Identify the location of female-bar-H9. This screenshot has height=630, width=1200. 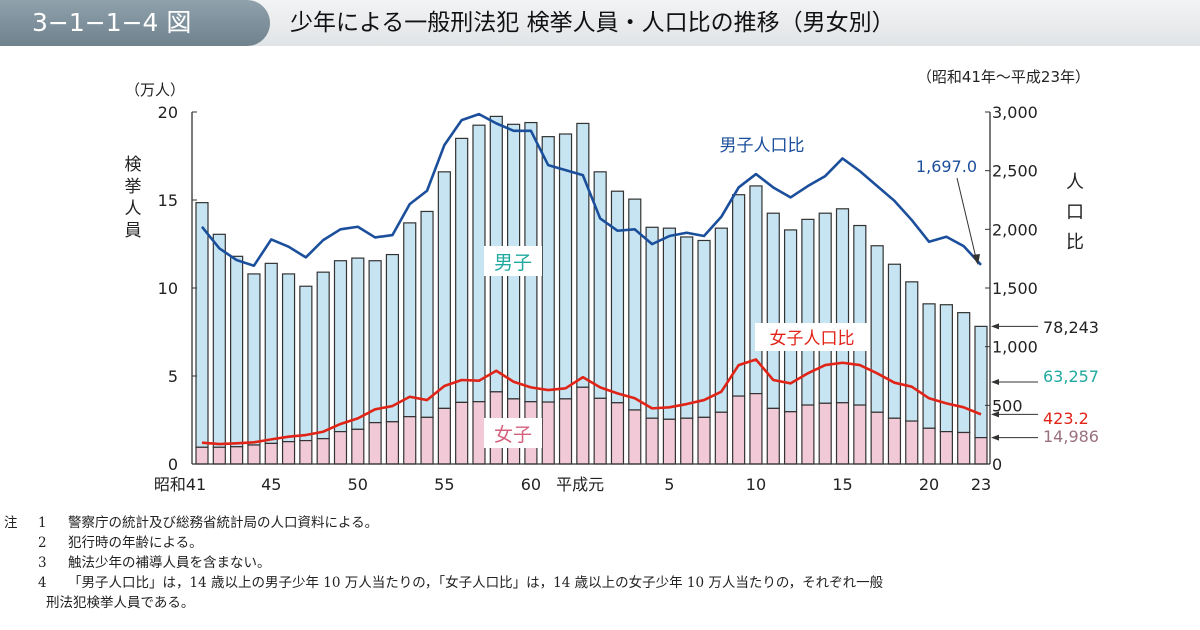
(739, 430).